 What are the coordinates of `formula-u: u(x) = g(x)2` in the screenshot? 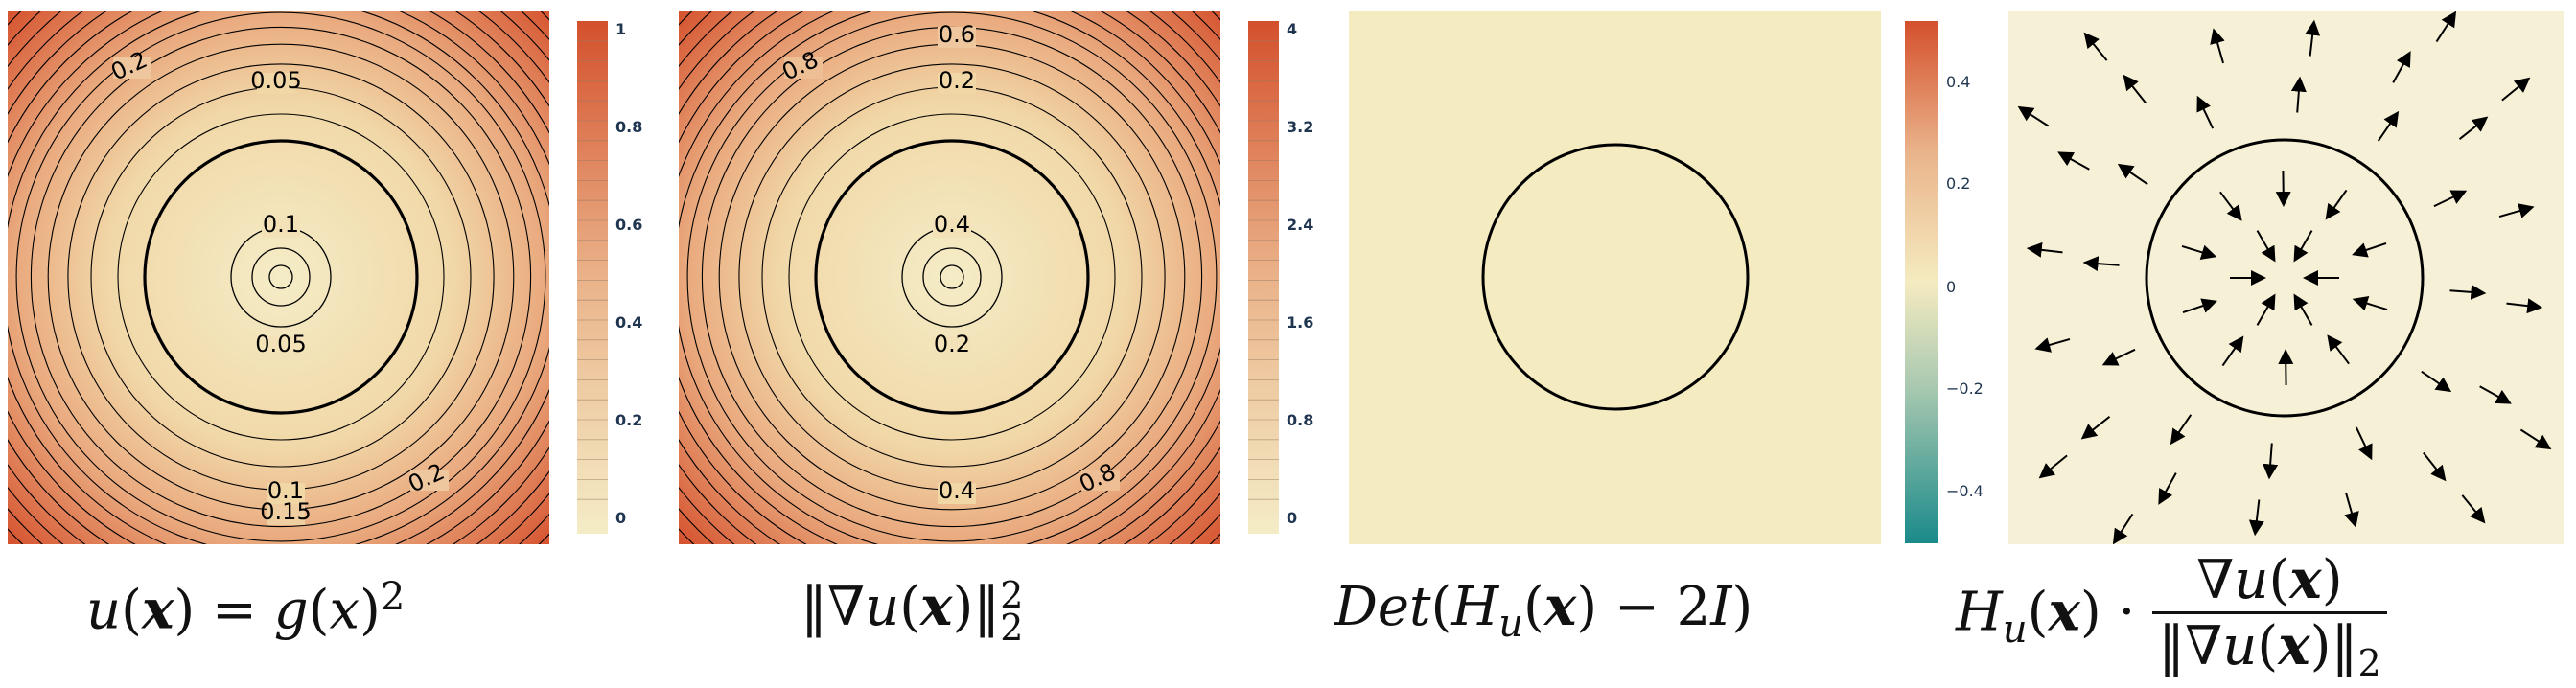 It's located at (246, 608).